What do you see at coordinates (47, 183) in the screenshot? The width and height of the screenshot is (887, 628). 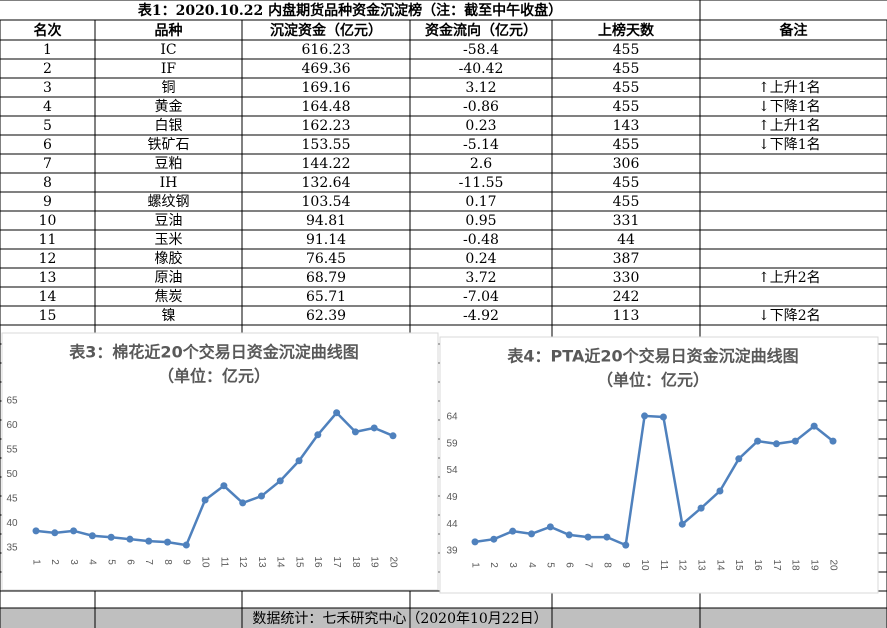 I see `cell: 8` at bounding box center [47, 183].